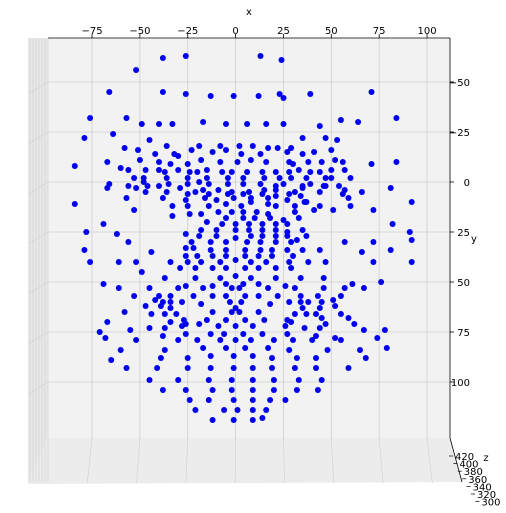  I want to click on x-tick-label: −25, so click(187, 31).